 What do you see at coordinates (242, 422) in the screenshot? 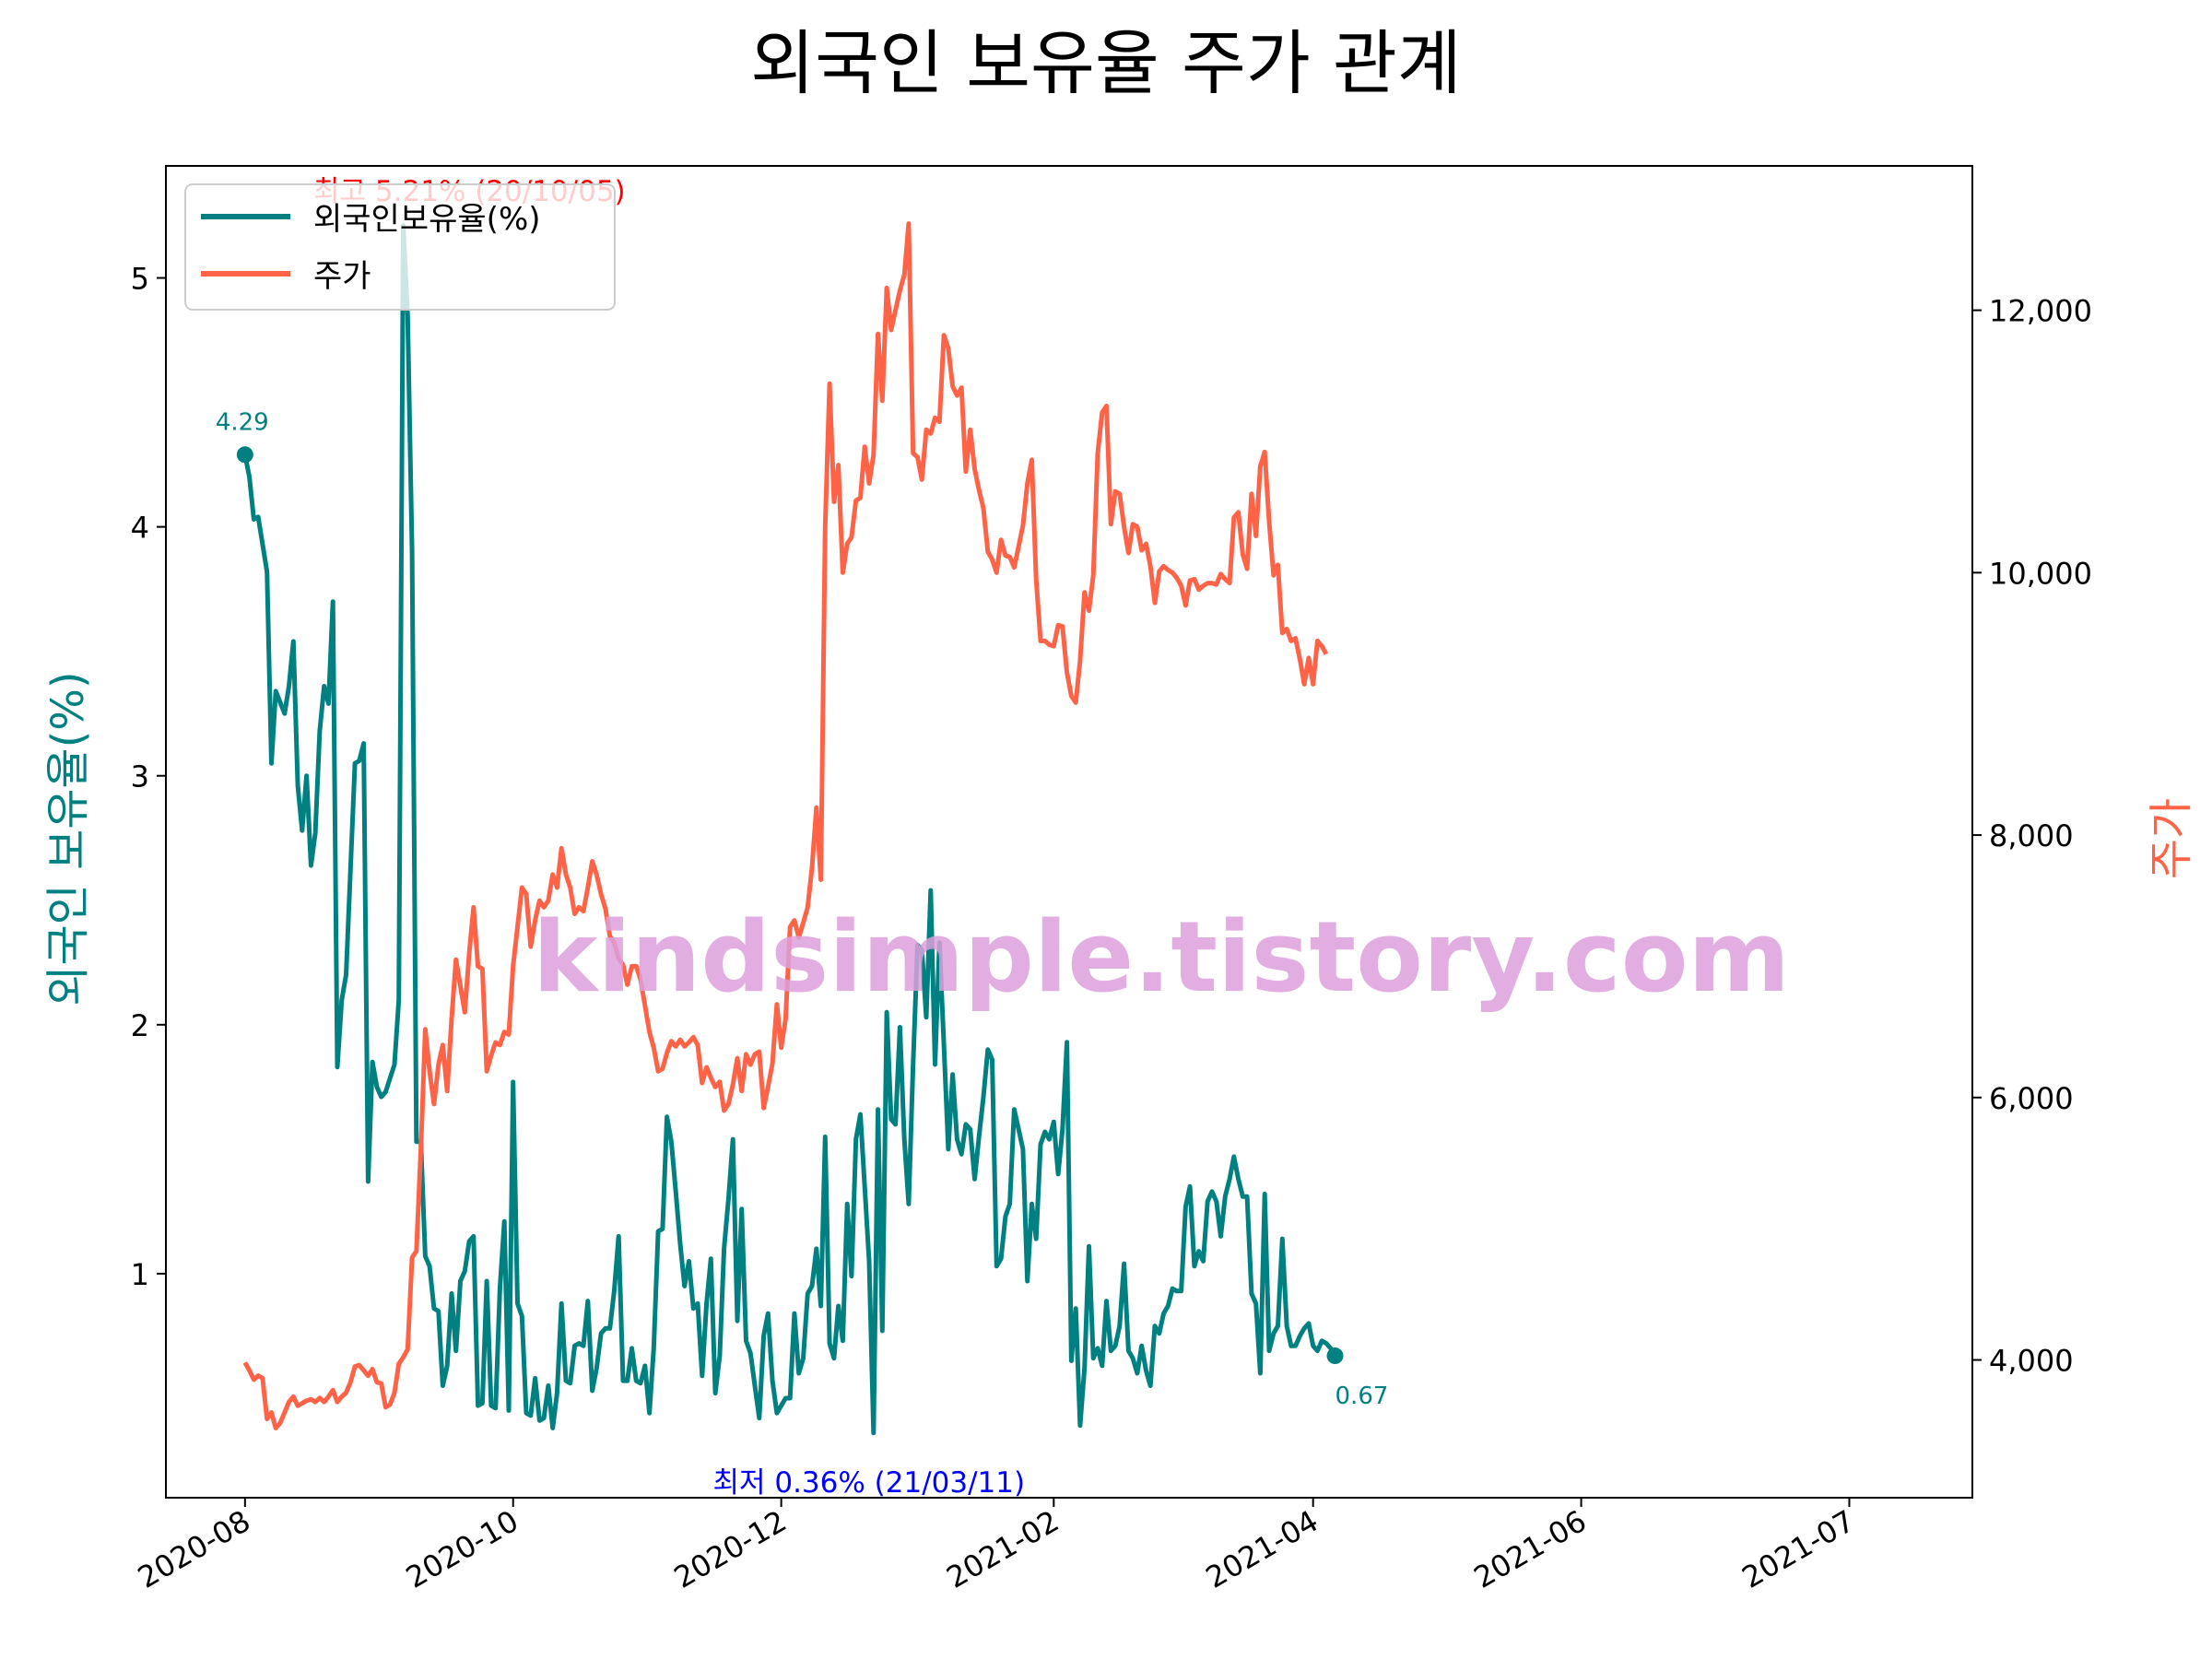
I see `start-value-label: 4.29` at bounding box center [242, 422].